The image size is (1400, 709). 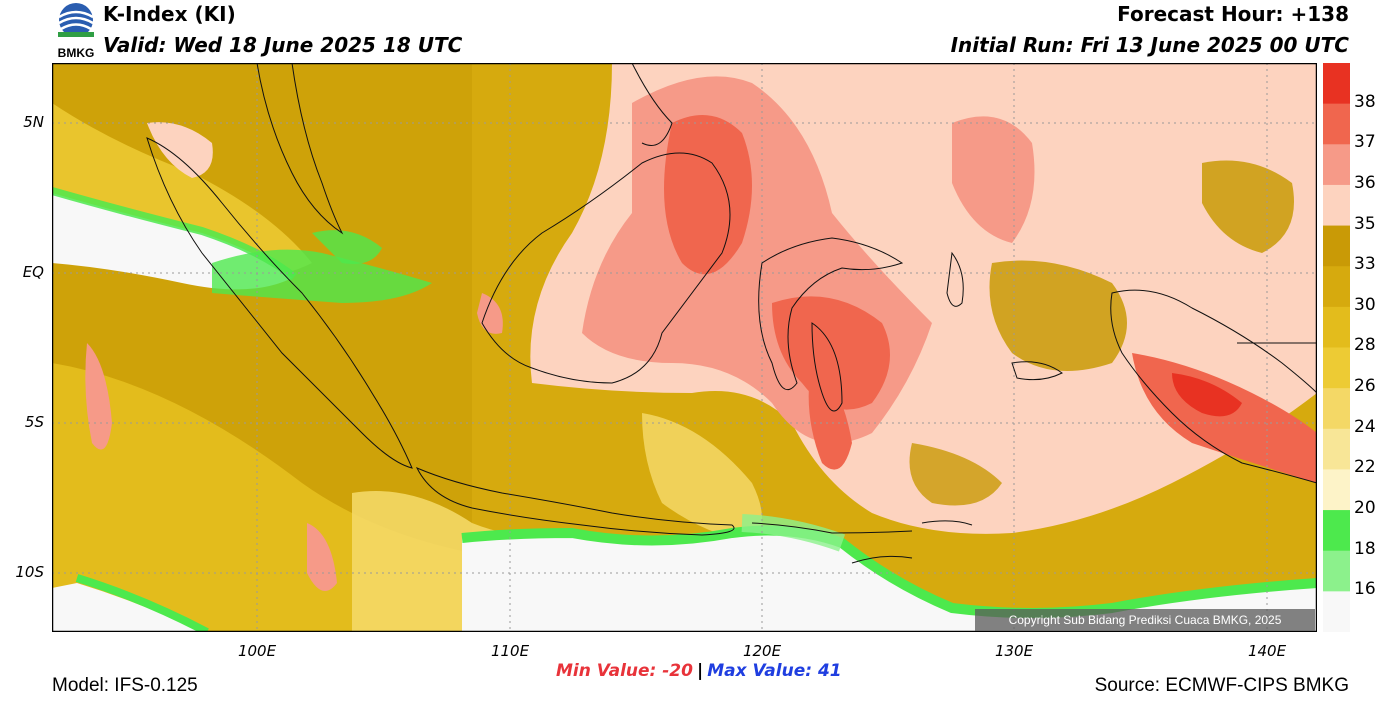 What do you see at coordinates (1365, 589) in the screenshot?
I see `colorbar-label: 16` at bounding box center [1365, 589].